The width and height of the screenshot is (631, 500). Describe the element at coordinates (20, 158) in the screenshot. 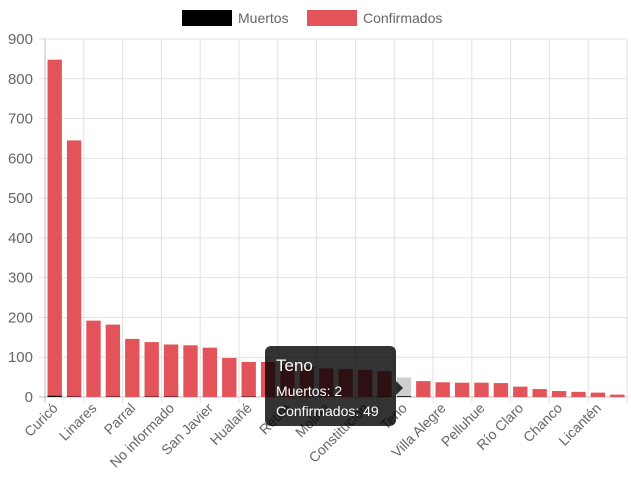

I see `y-tick-label: 600` at that location.